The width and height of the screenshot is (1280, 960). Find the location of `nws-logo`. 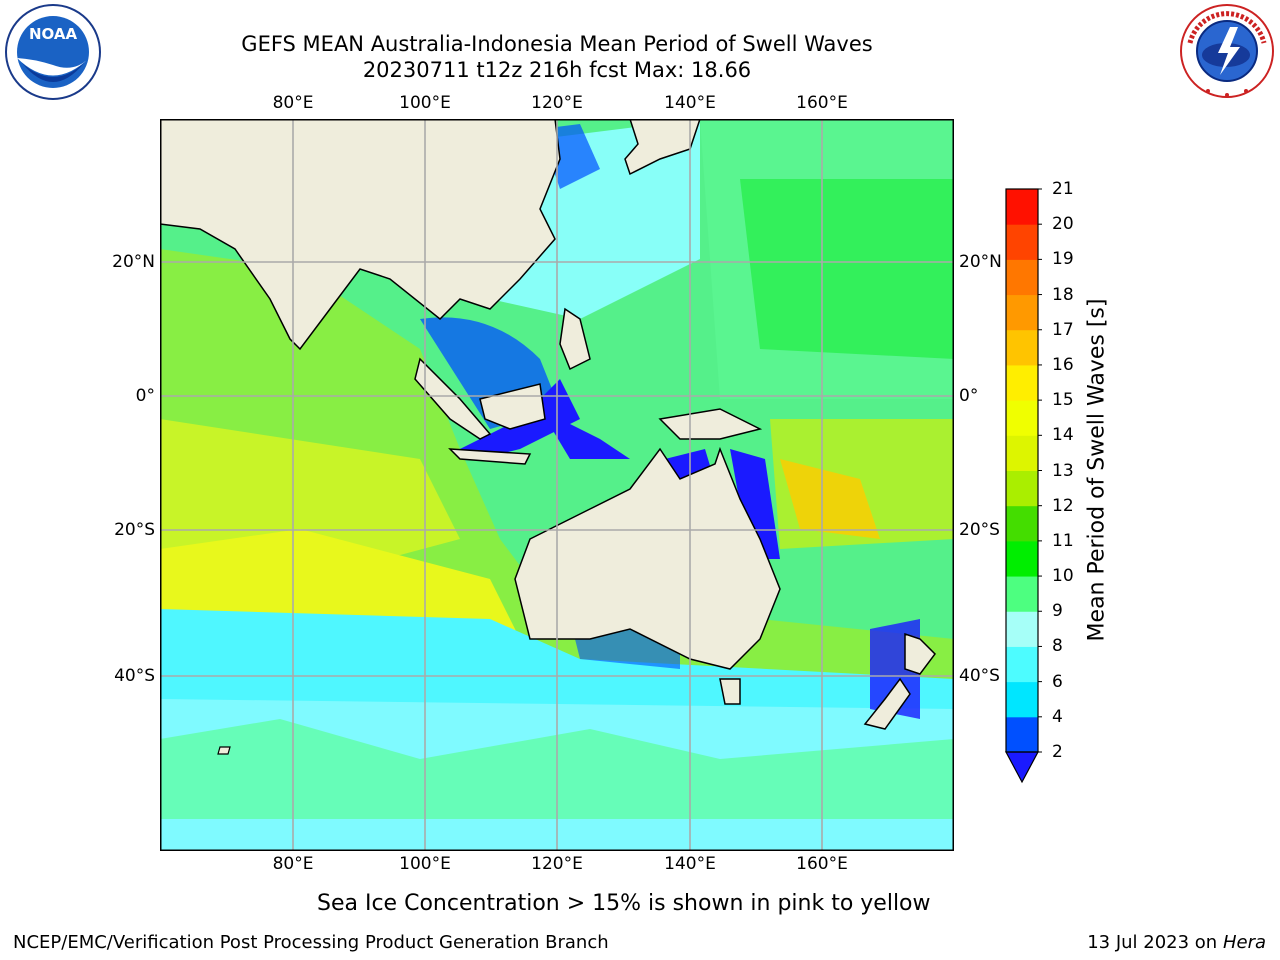

nws-logo is located at coordinates (1227, 51).